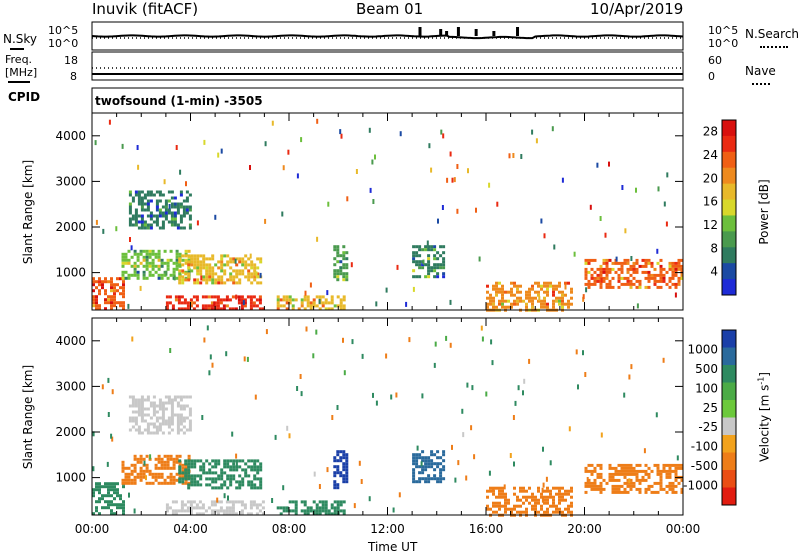 The width and height of the screenshot is (800, 554). Describe the element at coordinates (708, 427) in the screenshot. I see `velocity-colorbar-tick: -25` at that location.